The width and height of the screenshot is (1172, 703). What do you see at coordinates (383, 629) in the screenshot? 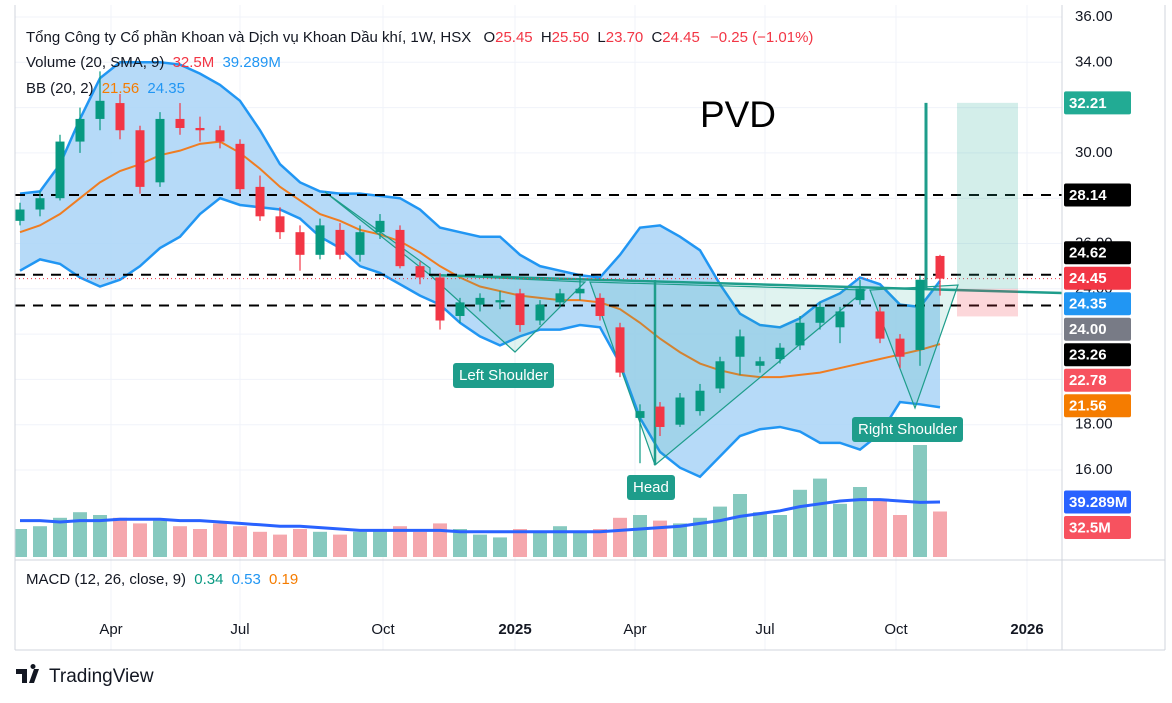
I see `x-tick-label: Oct` at bounding box center [383, 629].